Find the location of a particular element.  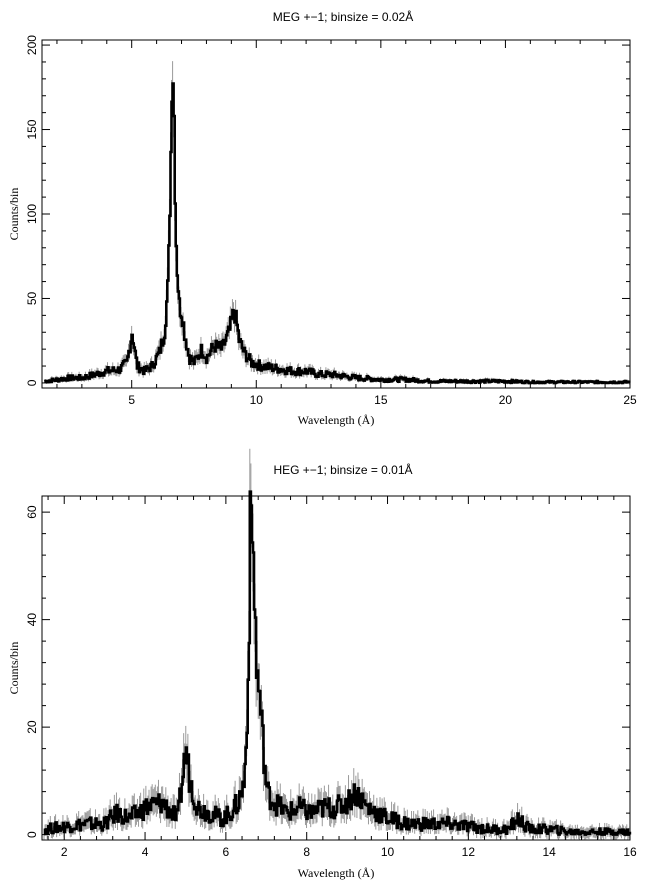

meg-y-axis-label: Counts/bin is located at coordinates (14, 214).